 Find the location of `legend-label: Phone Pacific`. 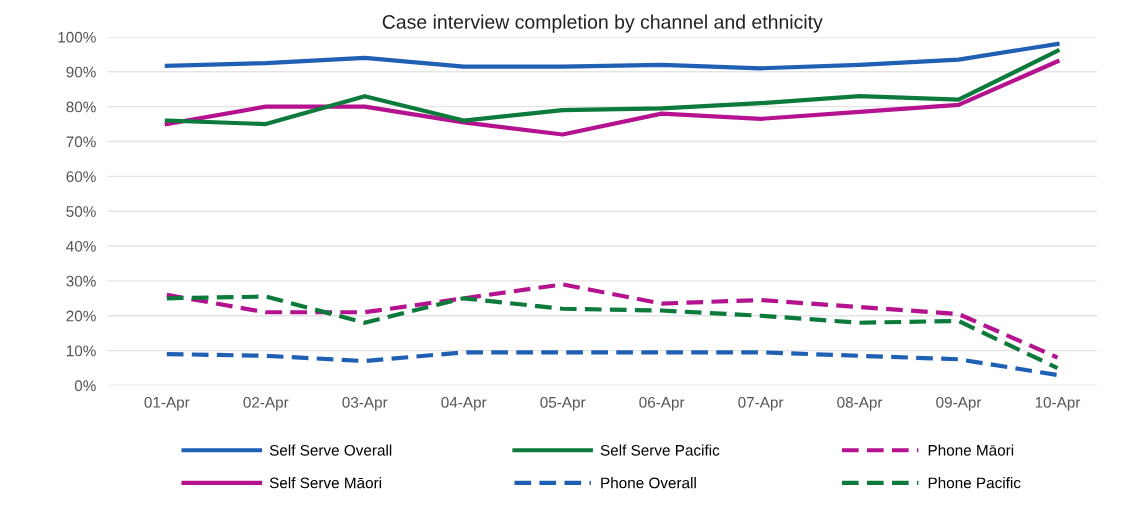

legend-label: Phone Pacific is located at coordinates (974, 483).